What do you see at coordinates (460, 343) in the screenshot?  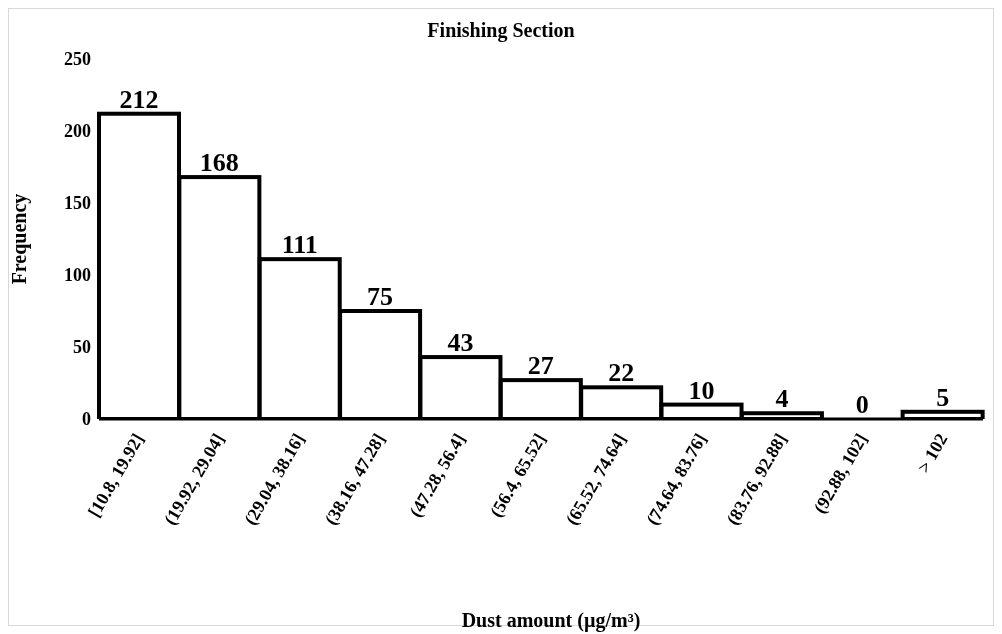 I see `data-label: 43` at bounding box center [460, 343].